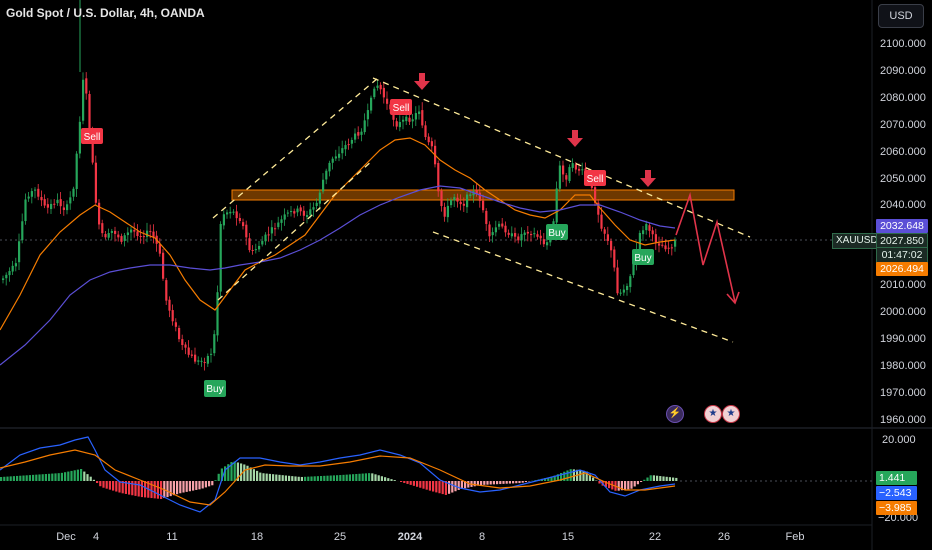  I want to click on lightning-icon: ⚡, so click(675, 414).